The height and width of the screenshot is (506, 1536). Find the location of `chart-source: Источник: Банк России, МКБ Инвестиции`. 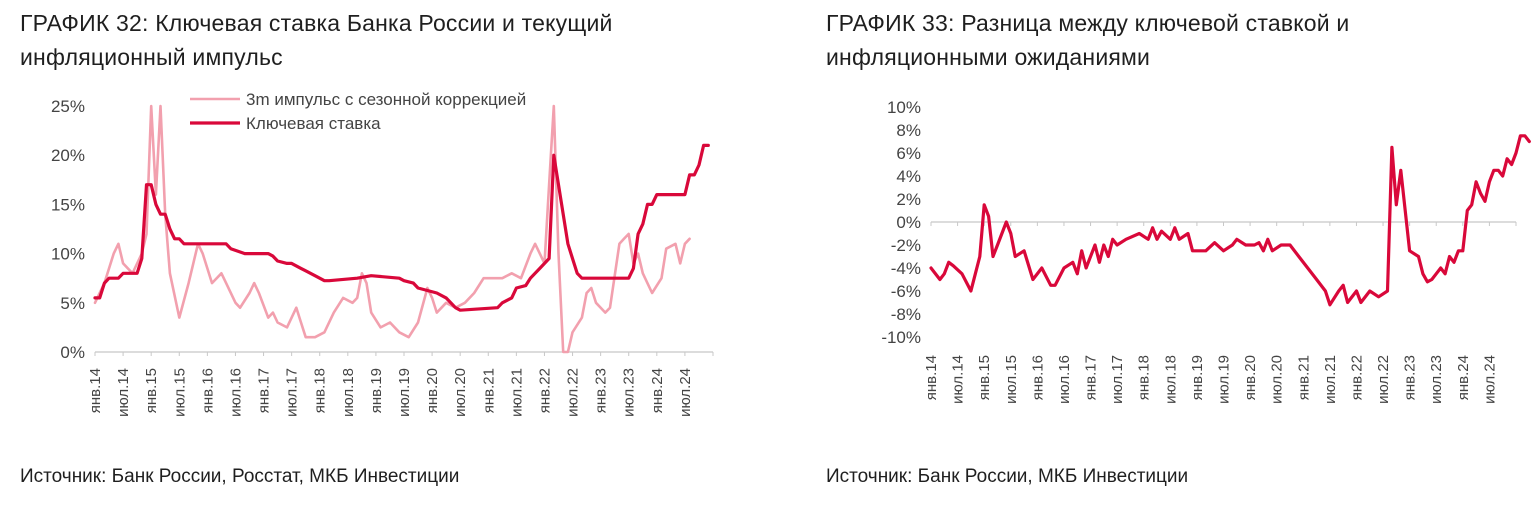

chart-source: Источник: Банк России, МКБ Инвестиции is located at coordinates (1007, 476).